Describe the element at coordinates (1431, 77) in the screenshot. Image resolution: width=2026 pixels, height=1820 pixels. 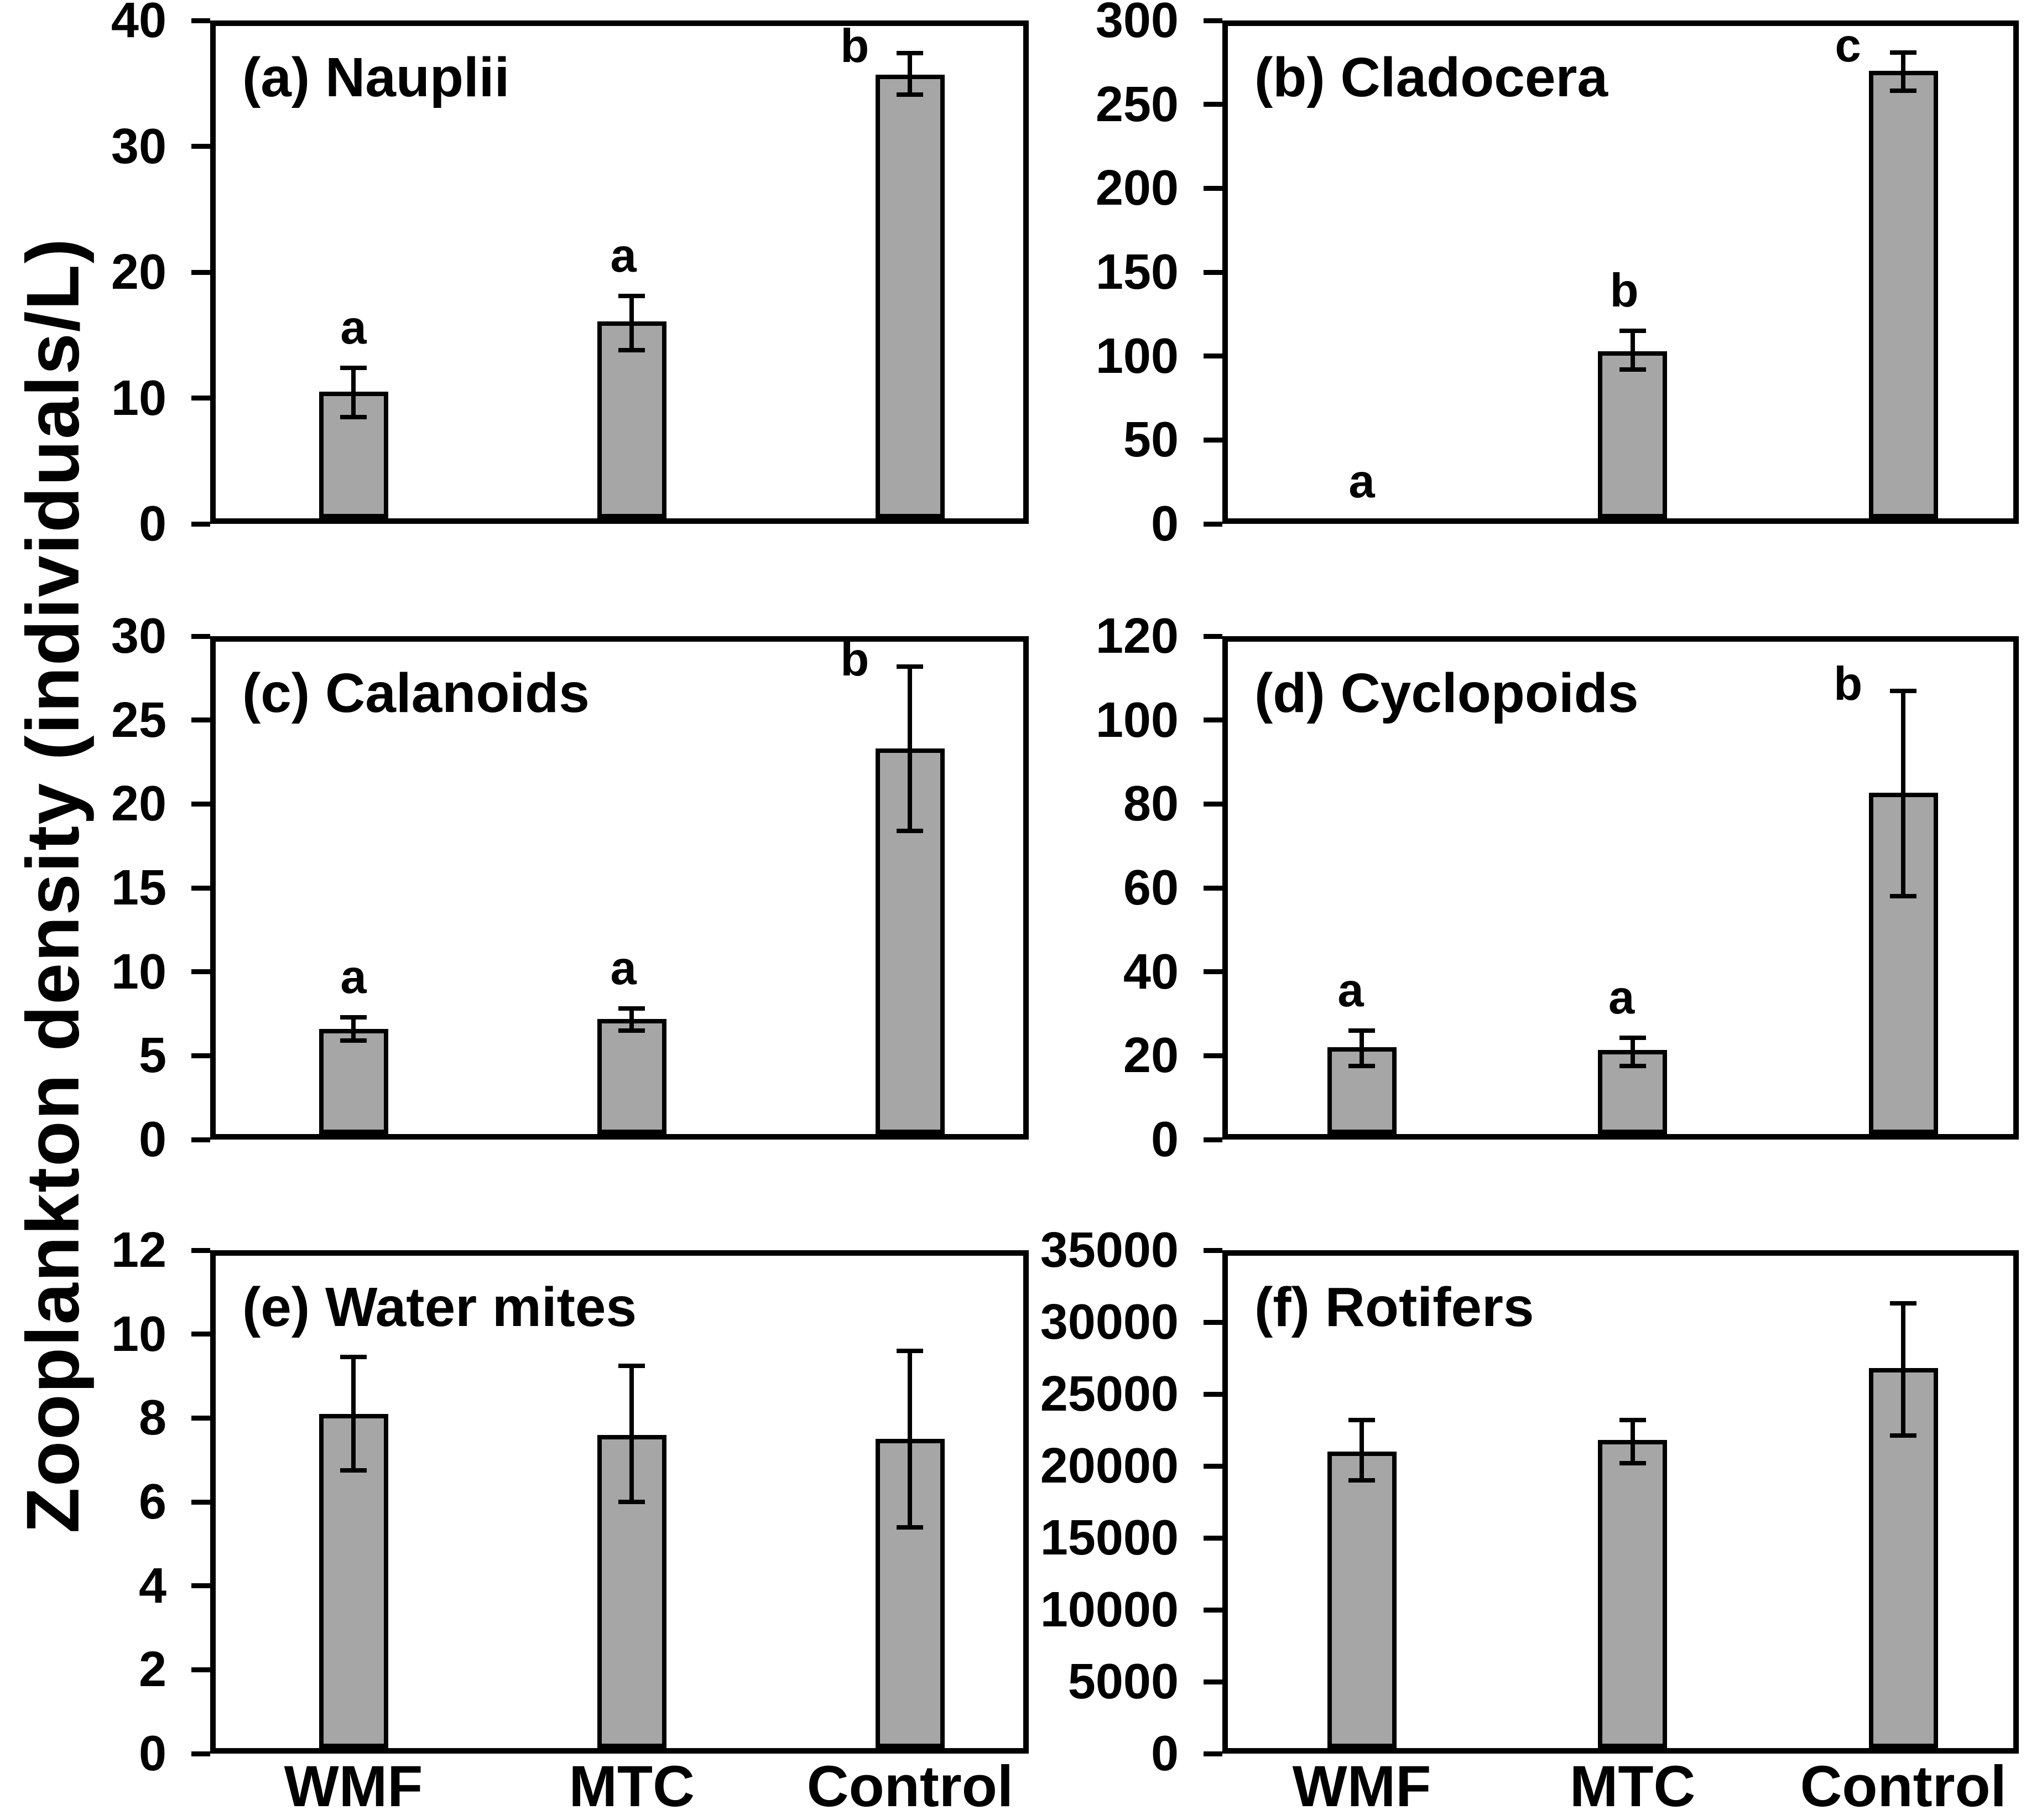
I see `panel-title-b: (b) Cladocera` at that location.